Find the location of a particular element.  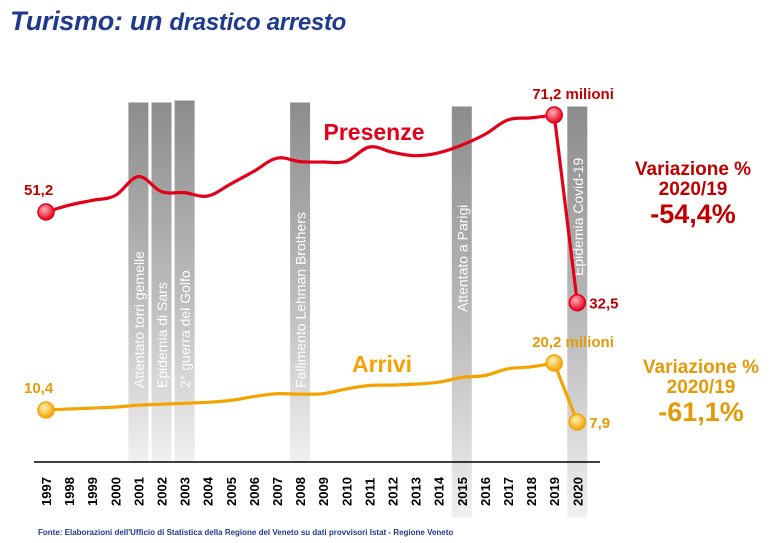

variation-presenze-label-1: Variazione % is located at coordinates (693, 169).